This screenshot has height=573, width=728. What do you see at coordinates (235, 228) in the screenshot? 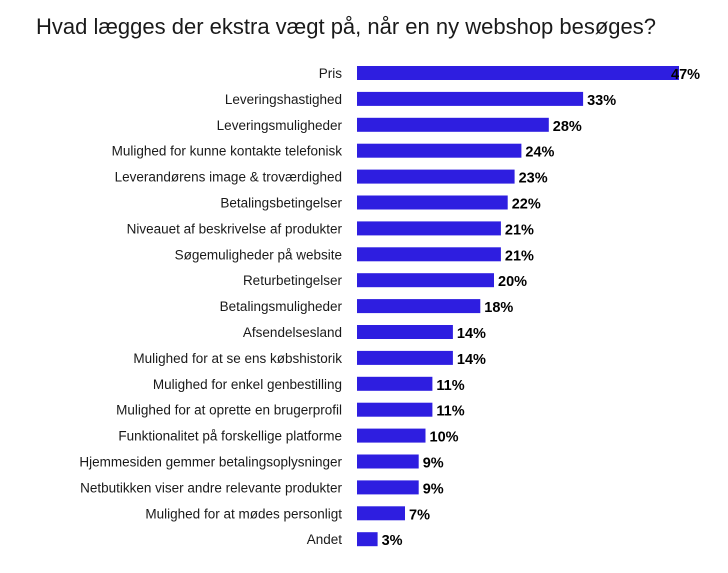
I see `category-label: Niveauet af beskrivelse af produkter` at bounding box center [235, 228].